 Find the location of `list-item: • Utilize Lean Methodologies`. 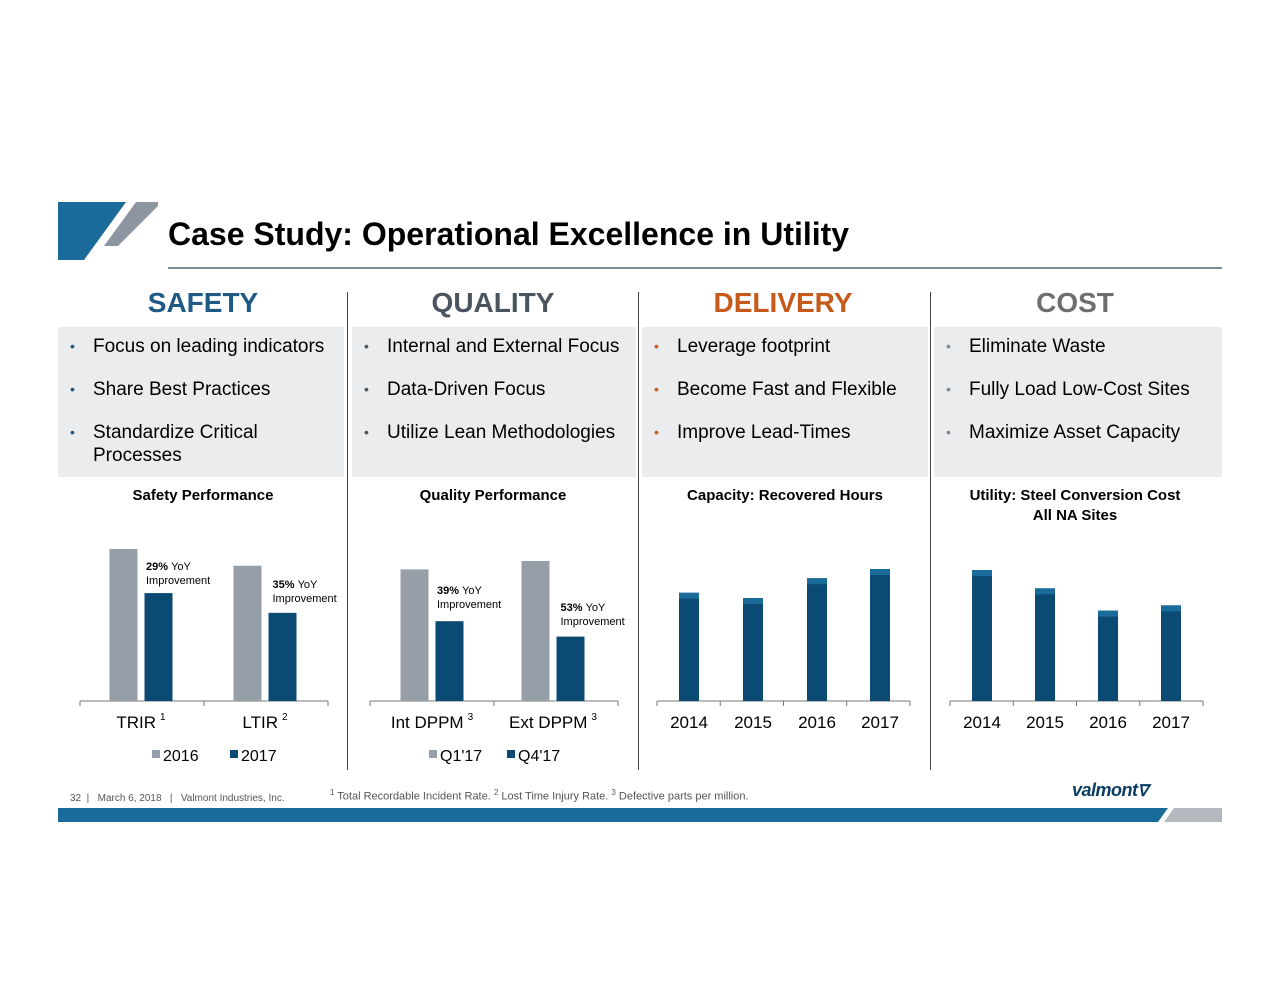

list-item: • Utilize Lean Methodologies is located at coordinates (485, 432).